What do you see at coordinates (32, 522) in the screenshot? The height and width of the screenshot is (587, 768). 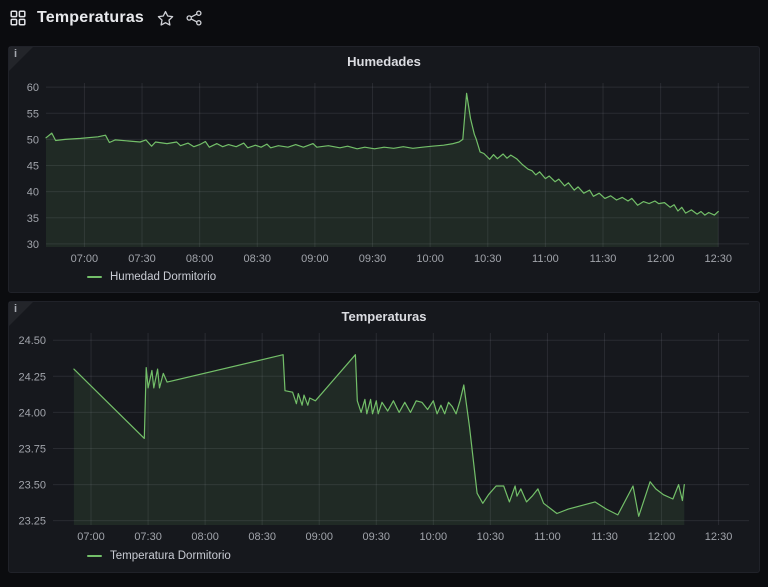 I see `y-tick-label: 23.25` at bounding box center [32, 522].